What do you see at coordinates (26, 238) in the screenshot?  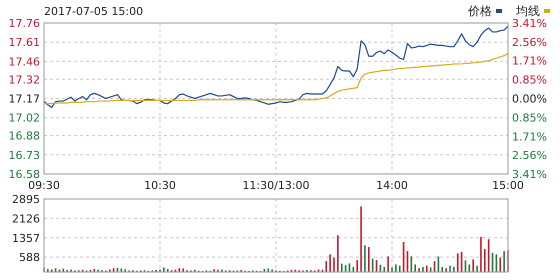 I see `y-tick-label: 1357` at bounding box center [26, 238].